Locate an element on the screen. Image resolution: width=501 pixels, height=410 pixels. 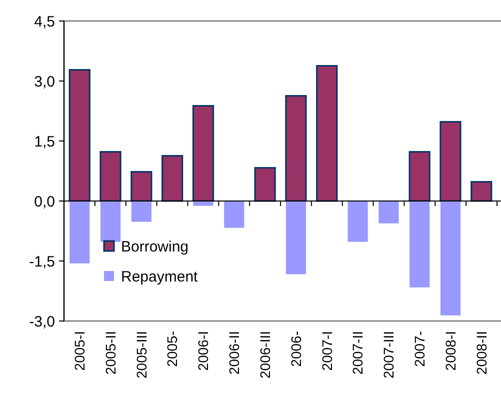
x-tick-label: 2008-II is located at coordinates (481, 353).